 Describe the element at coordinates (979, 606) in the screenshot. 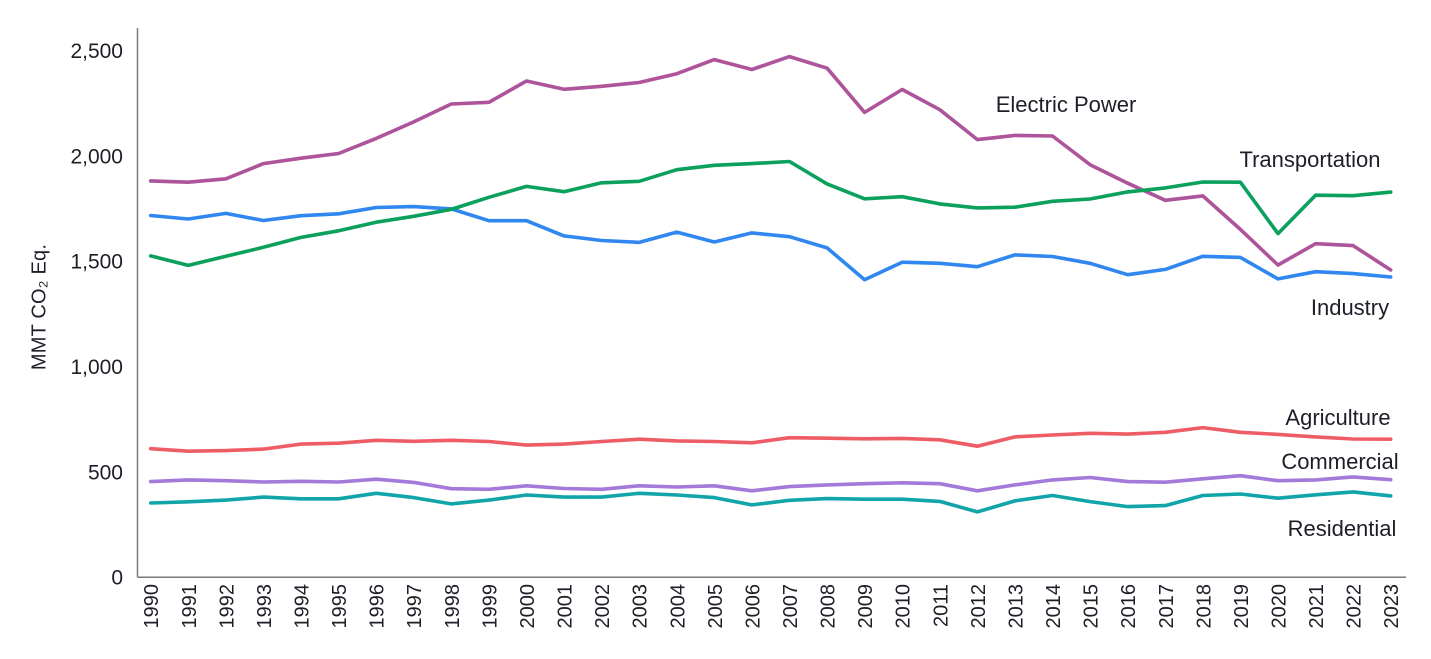

I see `x-tick-label-2012: 2012` at that location.